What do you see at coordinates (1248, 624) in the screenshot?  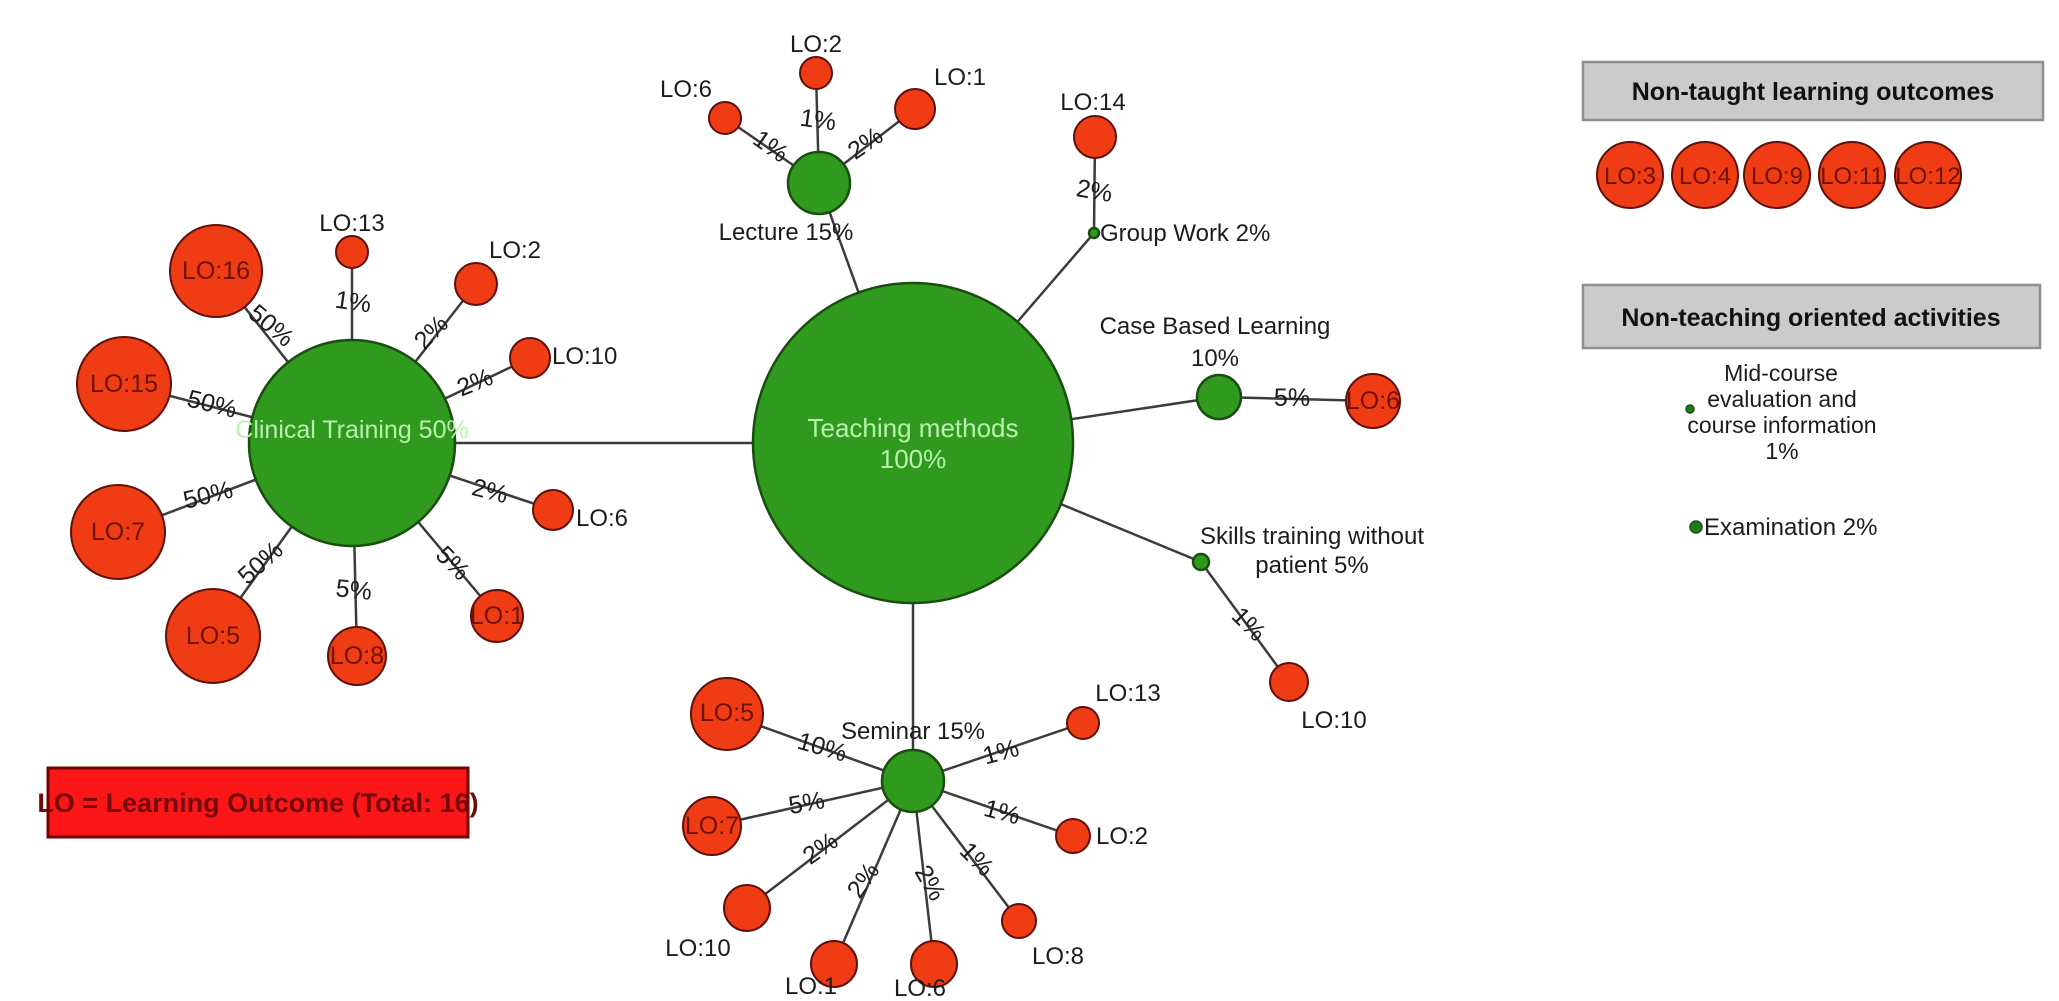 I see `skills-sat-lo10-pct: 1%` at bounding box center [1248, 624].